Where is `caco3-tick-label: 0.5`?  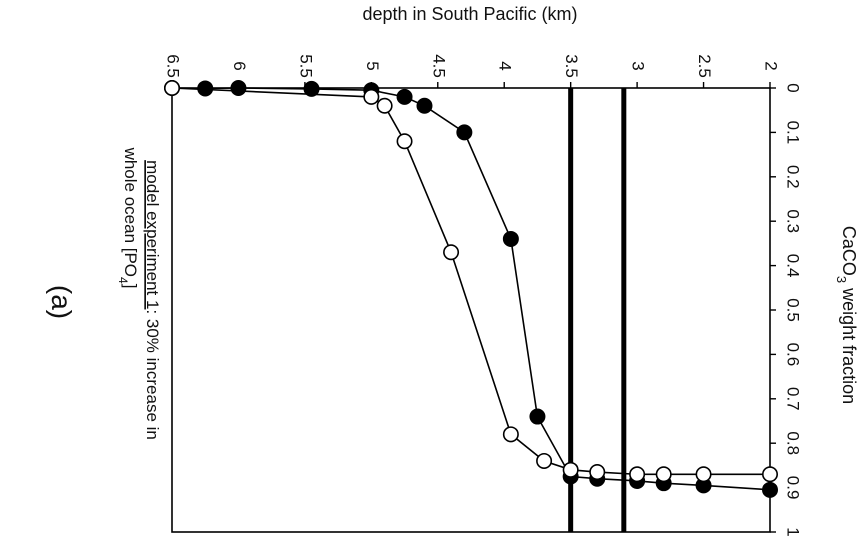
caco3-tick-label: 0.5 is located at coordinates (793, 310).